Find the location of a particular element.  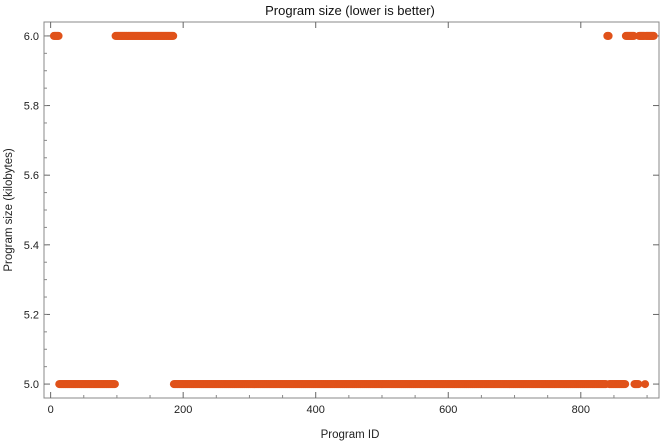

x-tick-label: 200 is located at coordinates (183, 410).